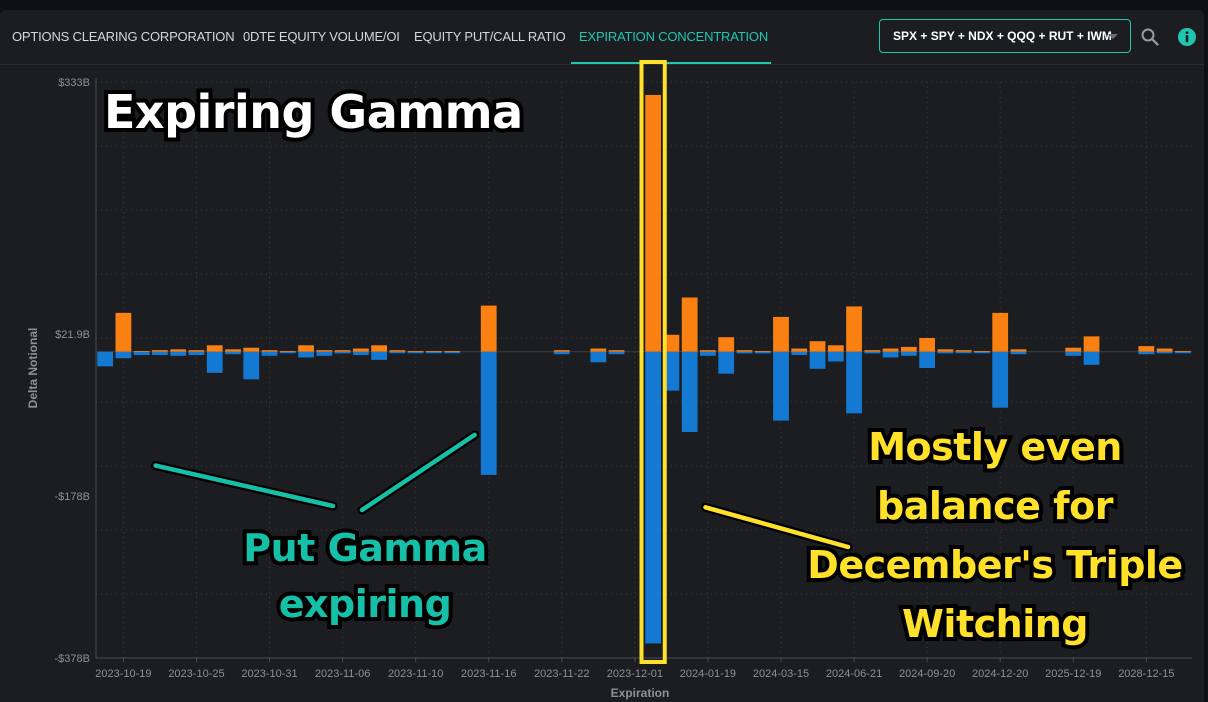 The image size is (1208, 702). I want to click on x-tick-label: 2023-11-10, so click(415, 674).